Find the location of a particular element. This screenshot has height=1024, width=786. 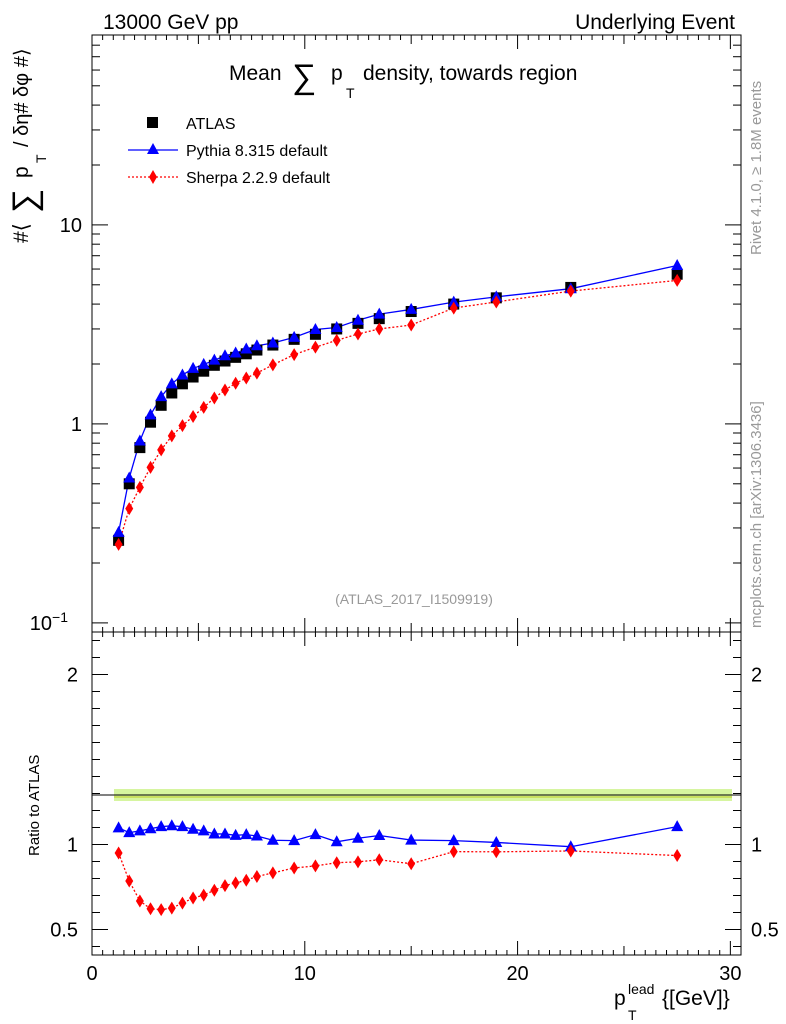

legend-atlas-marker is located at coordinates (152, 122).